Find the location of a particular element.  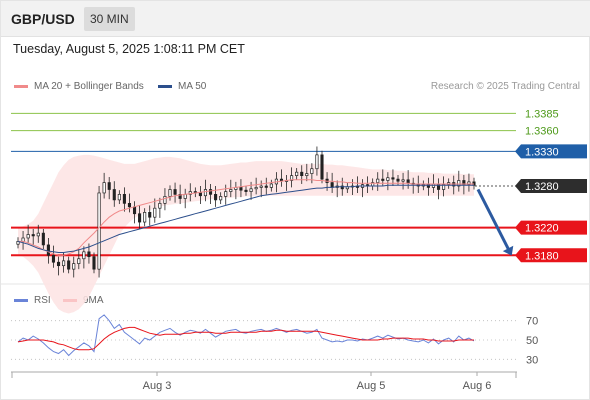

ma20-swatch is located at coordinates (21, 86).